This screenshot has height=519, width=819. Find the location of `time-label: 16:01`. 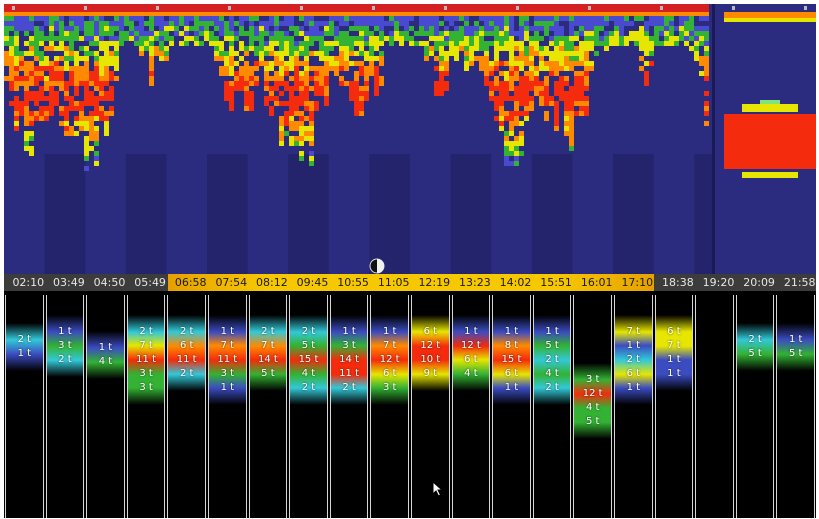

time-label: 16:01 is located at coordinates (596, 282).